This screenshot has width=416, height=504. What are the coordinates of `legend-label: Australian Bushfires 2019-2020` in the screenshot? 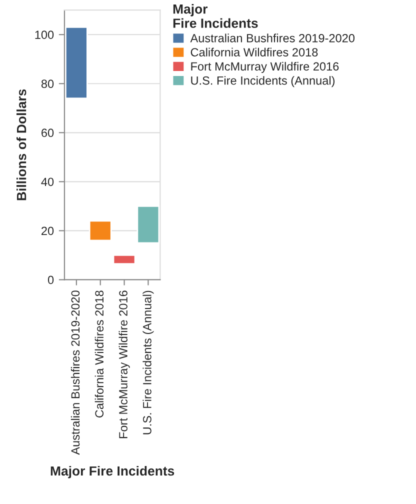 It's located at (272, 38).